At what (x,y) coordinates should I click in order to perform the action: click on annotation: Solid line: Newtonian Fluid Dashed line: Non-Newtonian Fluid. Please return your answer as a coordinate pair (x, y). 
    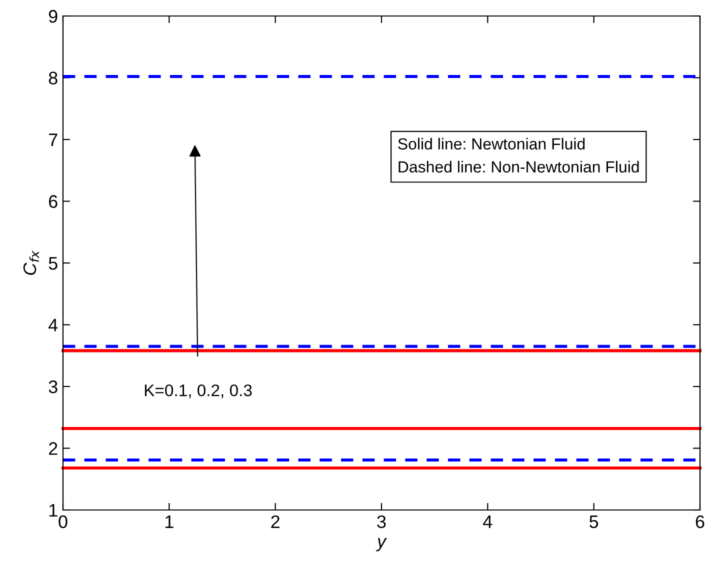
    Looking at the image, I should click on (518, 155).